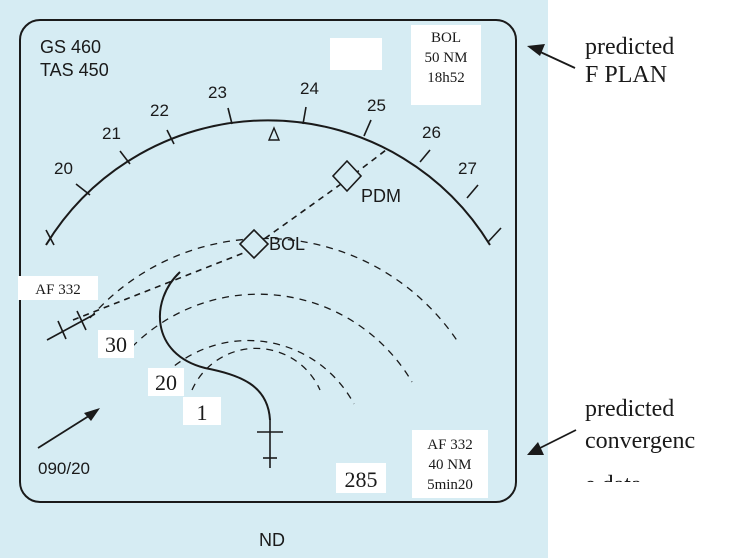  I want to click on annotation-top-line-1: predicted, so click(629, 47).